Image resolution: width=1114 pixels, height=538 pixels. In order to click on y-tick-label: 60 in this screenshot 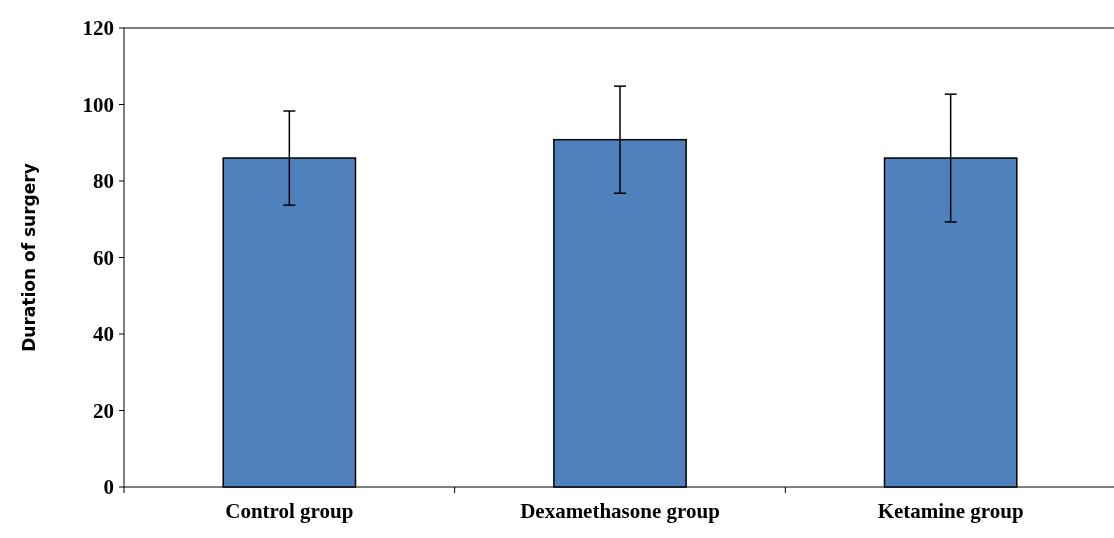, I will do `click(103, 257)`.